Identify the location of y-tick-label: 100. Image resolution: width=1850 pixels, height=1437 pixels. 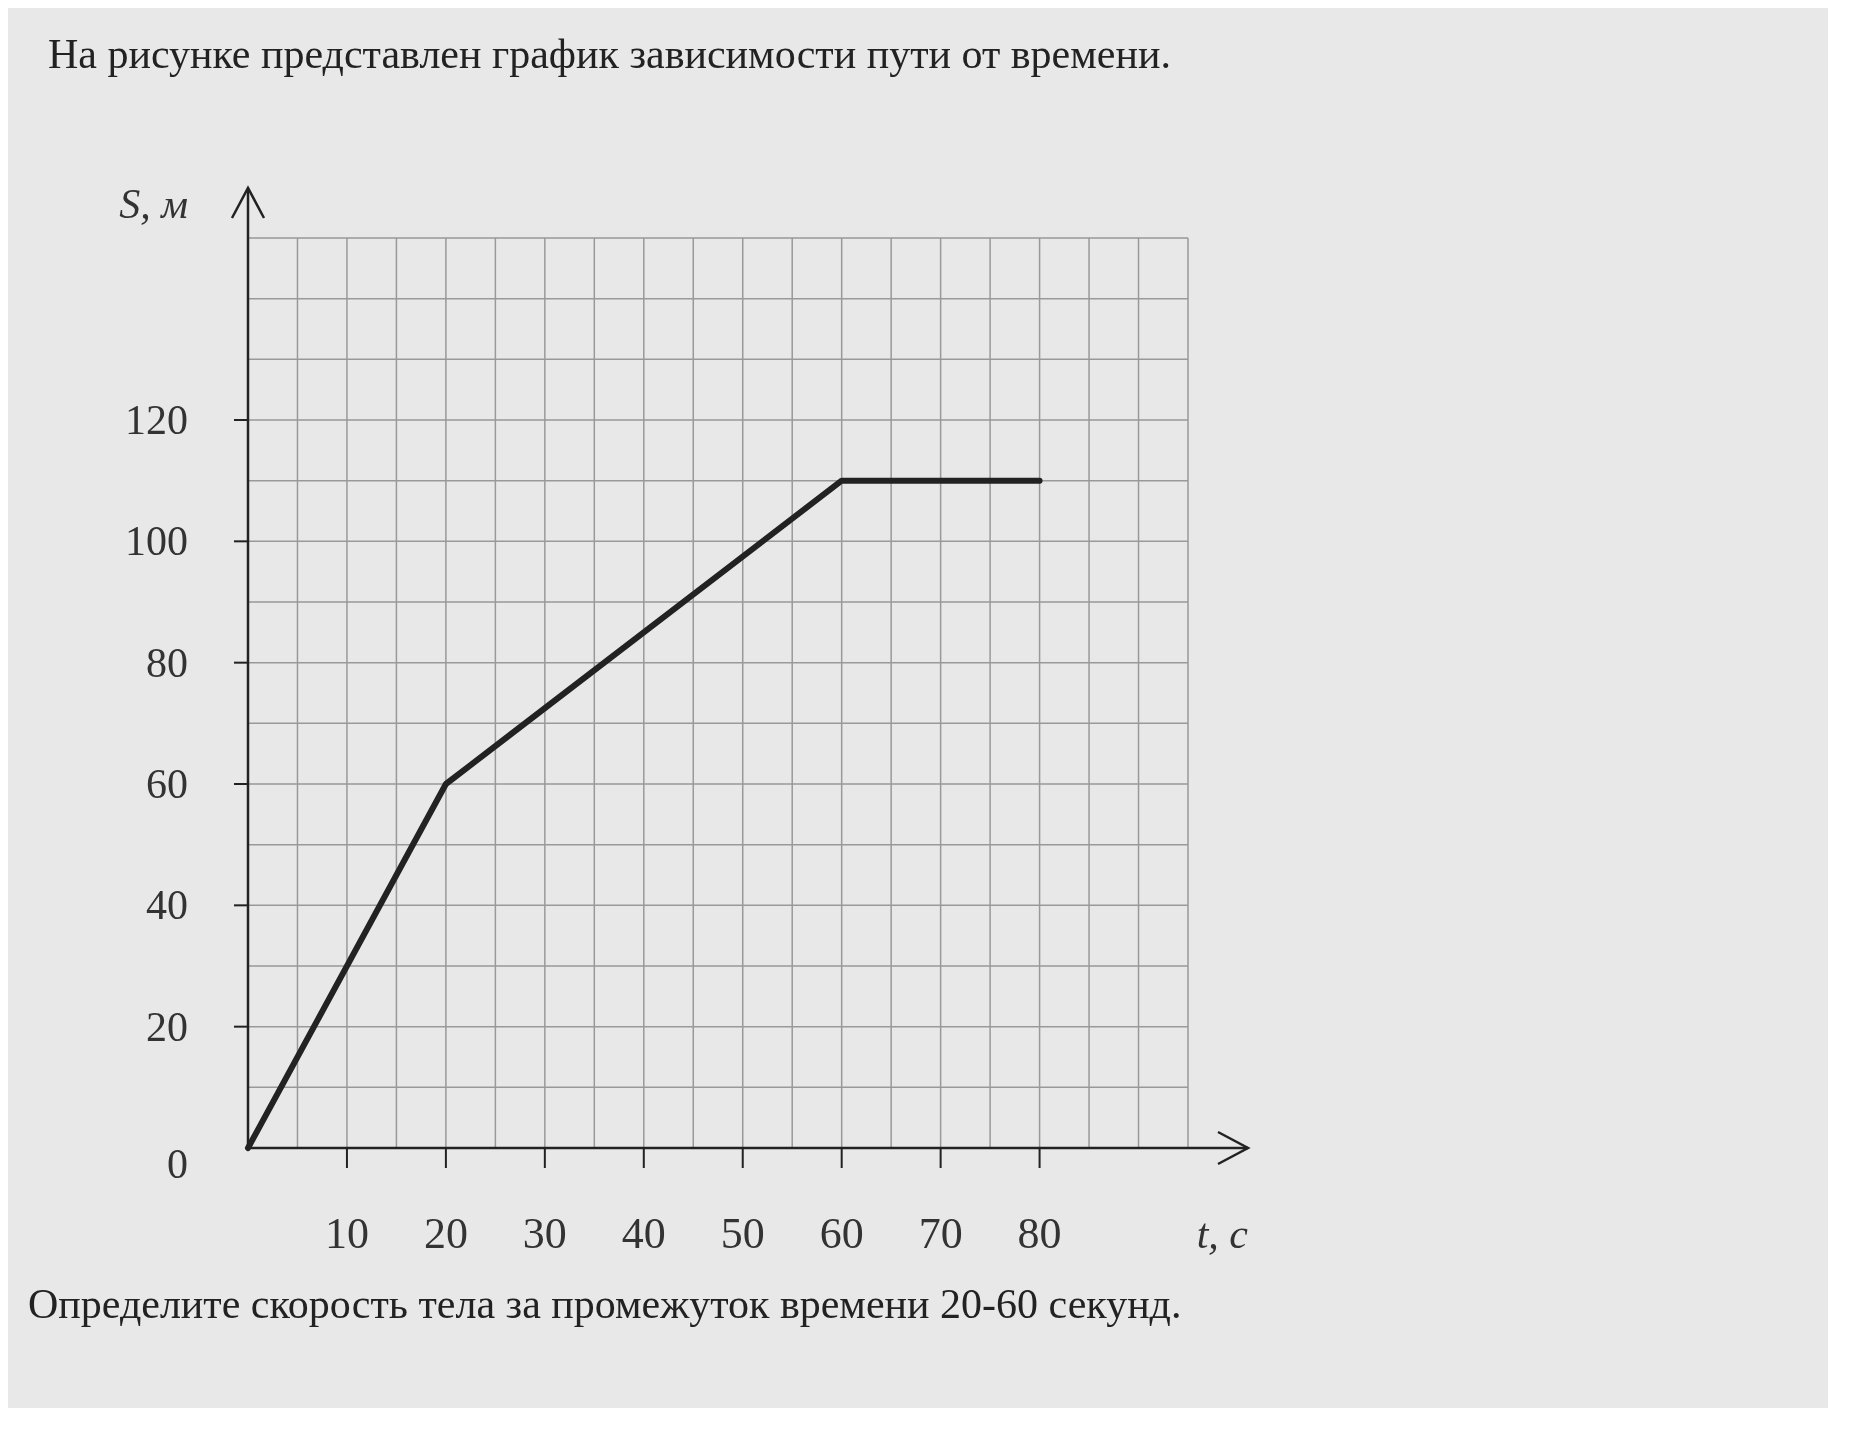
(156, 541).